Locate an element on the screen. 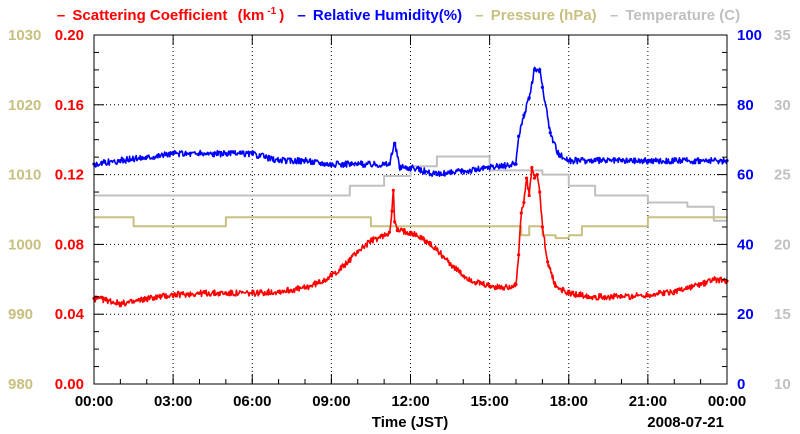  temperature-axis-tick-label: 15 is located at coordinates (782, 314).